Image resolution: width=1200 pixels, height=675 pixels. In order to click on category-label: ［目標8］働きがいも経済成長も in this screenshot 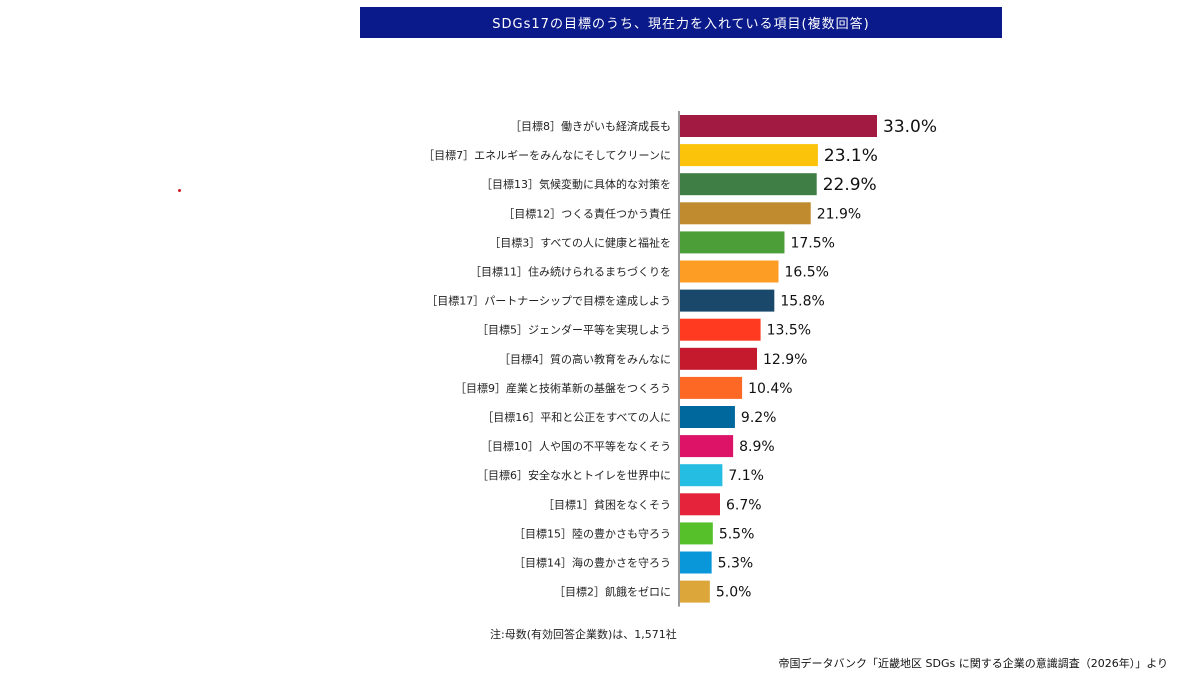, I will do `click(590, 126)`.